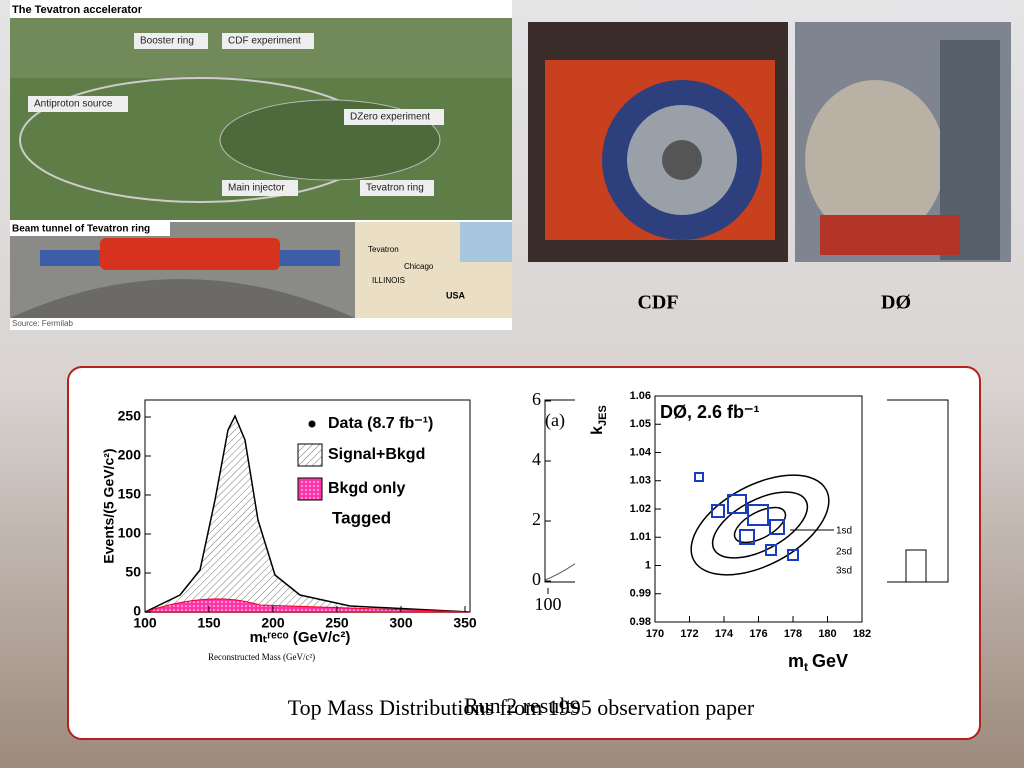 The image size is (1024, 768). Describe the element at coordinates (830, 661) in the screenshot. I see `x-axis-label-unit: GeV` at that location.